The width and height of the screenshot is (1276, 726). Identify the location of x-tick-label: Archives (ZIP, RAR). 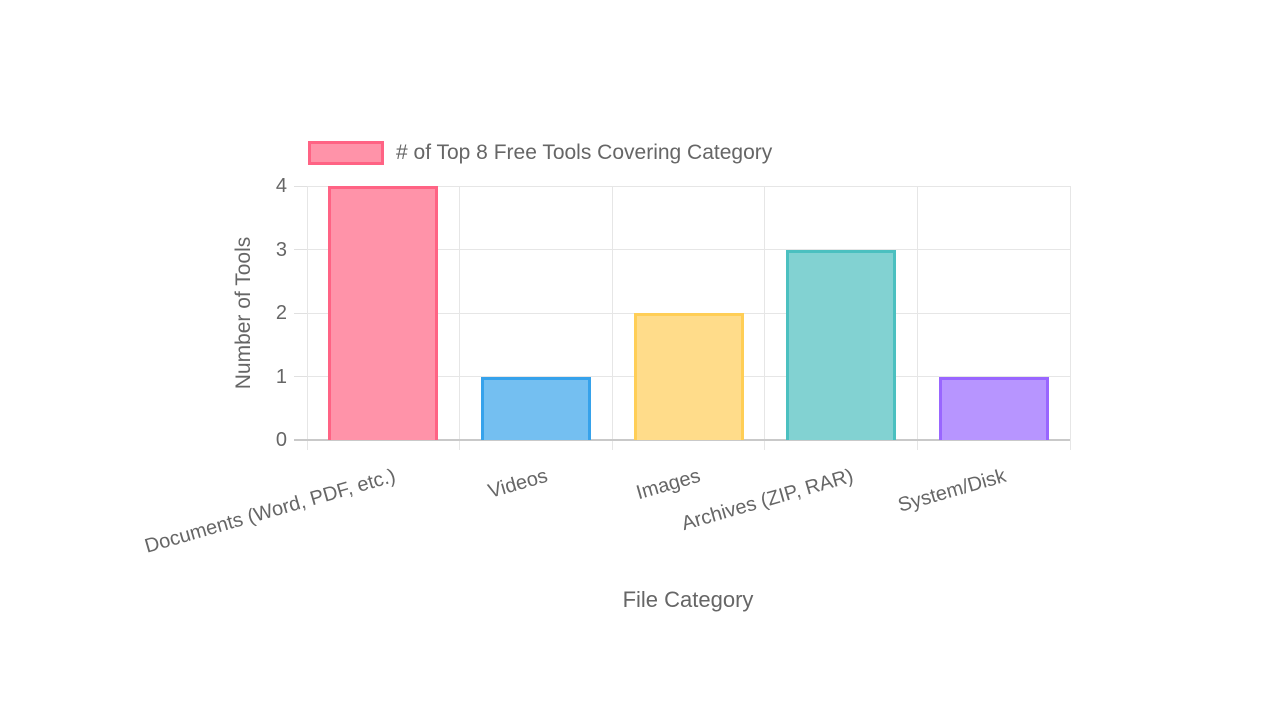
(767, 500).